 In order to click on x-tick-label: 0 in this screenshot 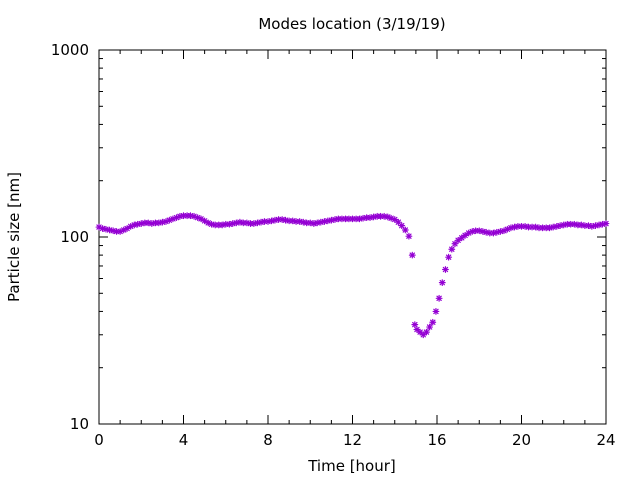, I will do `click(99, 440)`.